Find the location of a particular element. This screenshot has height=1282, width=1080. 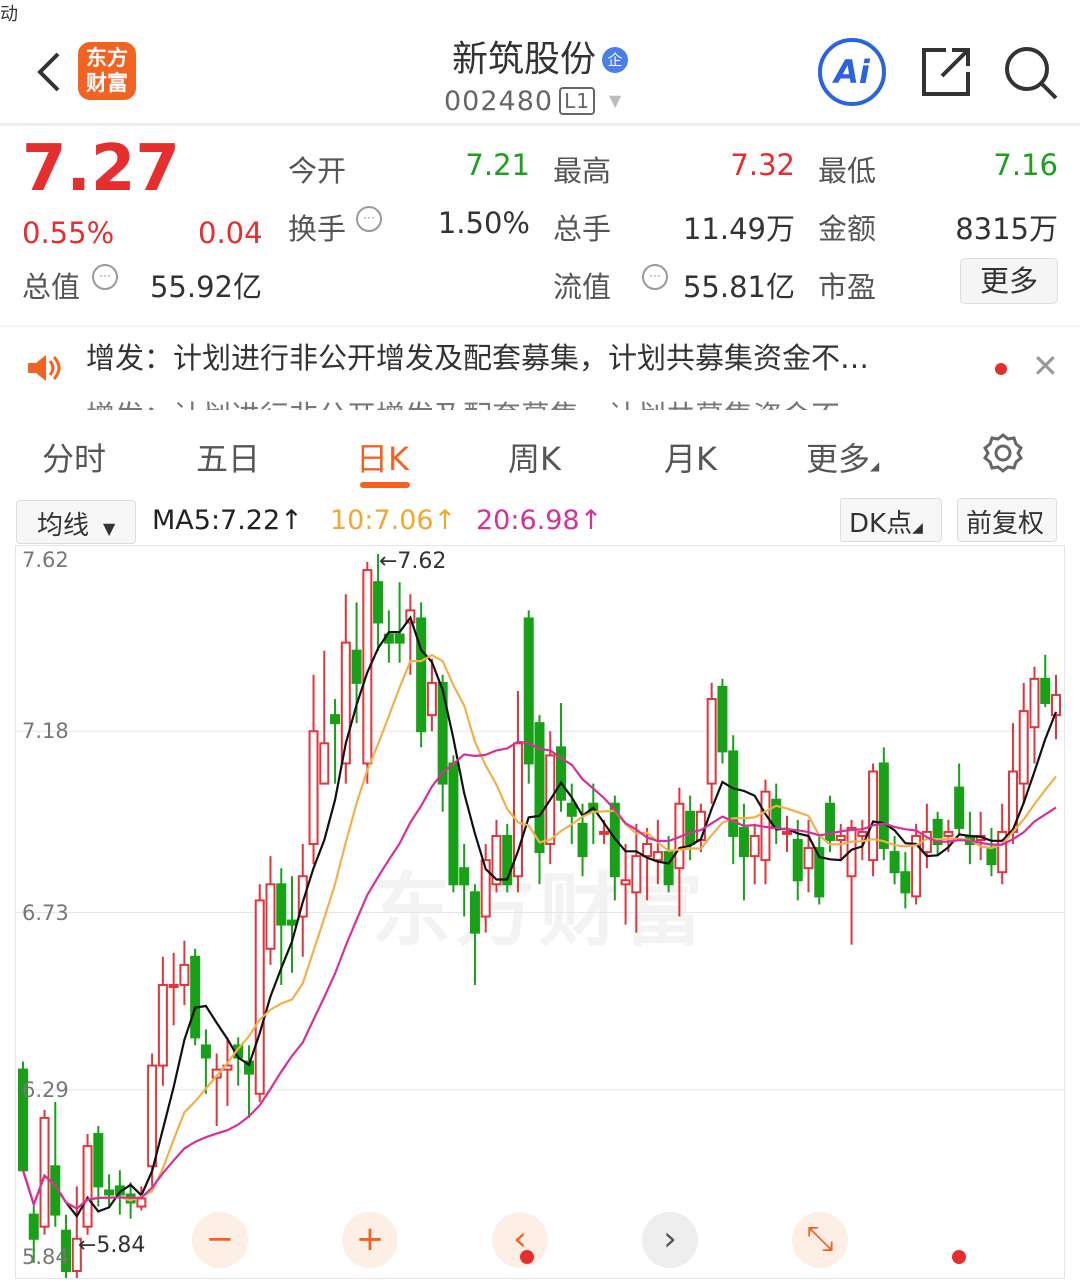

dk-button: DK点◢ is located at coordinates (891, 520).